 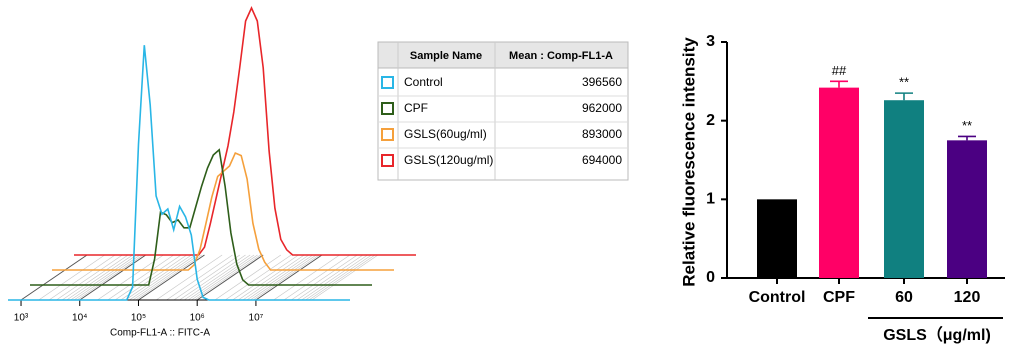 What do you see at coordinates (21, 318) in the screenshot?
I see `x-tick-label: 10³` at bounding box center [21, 318].